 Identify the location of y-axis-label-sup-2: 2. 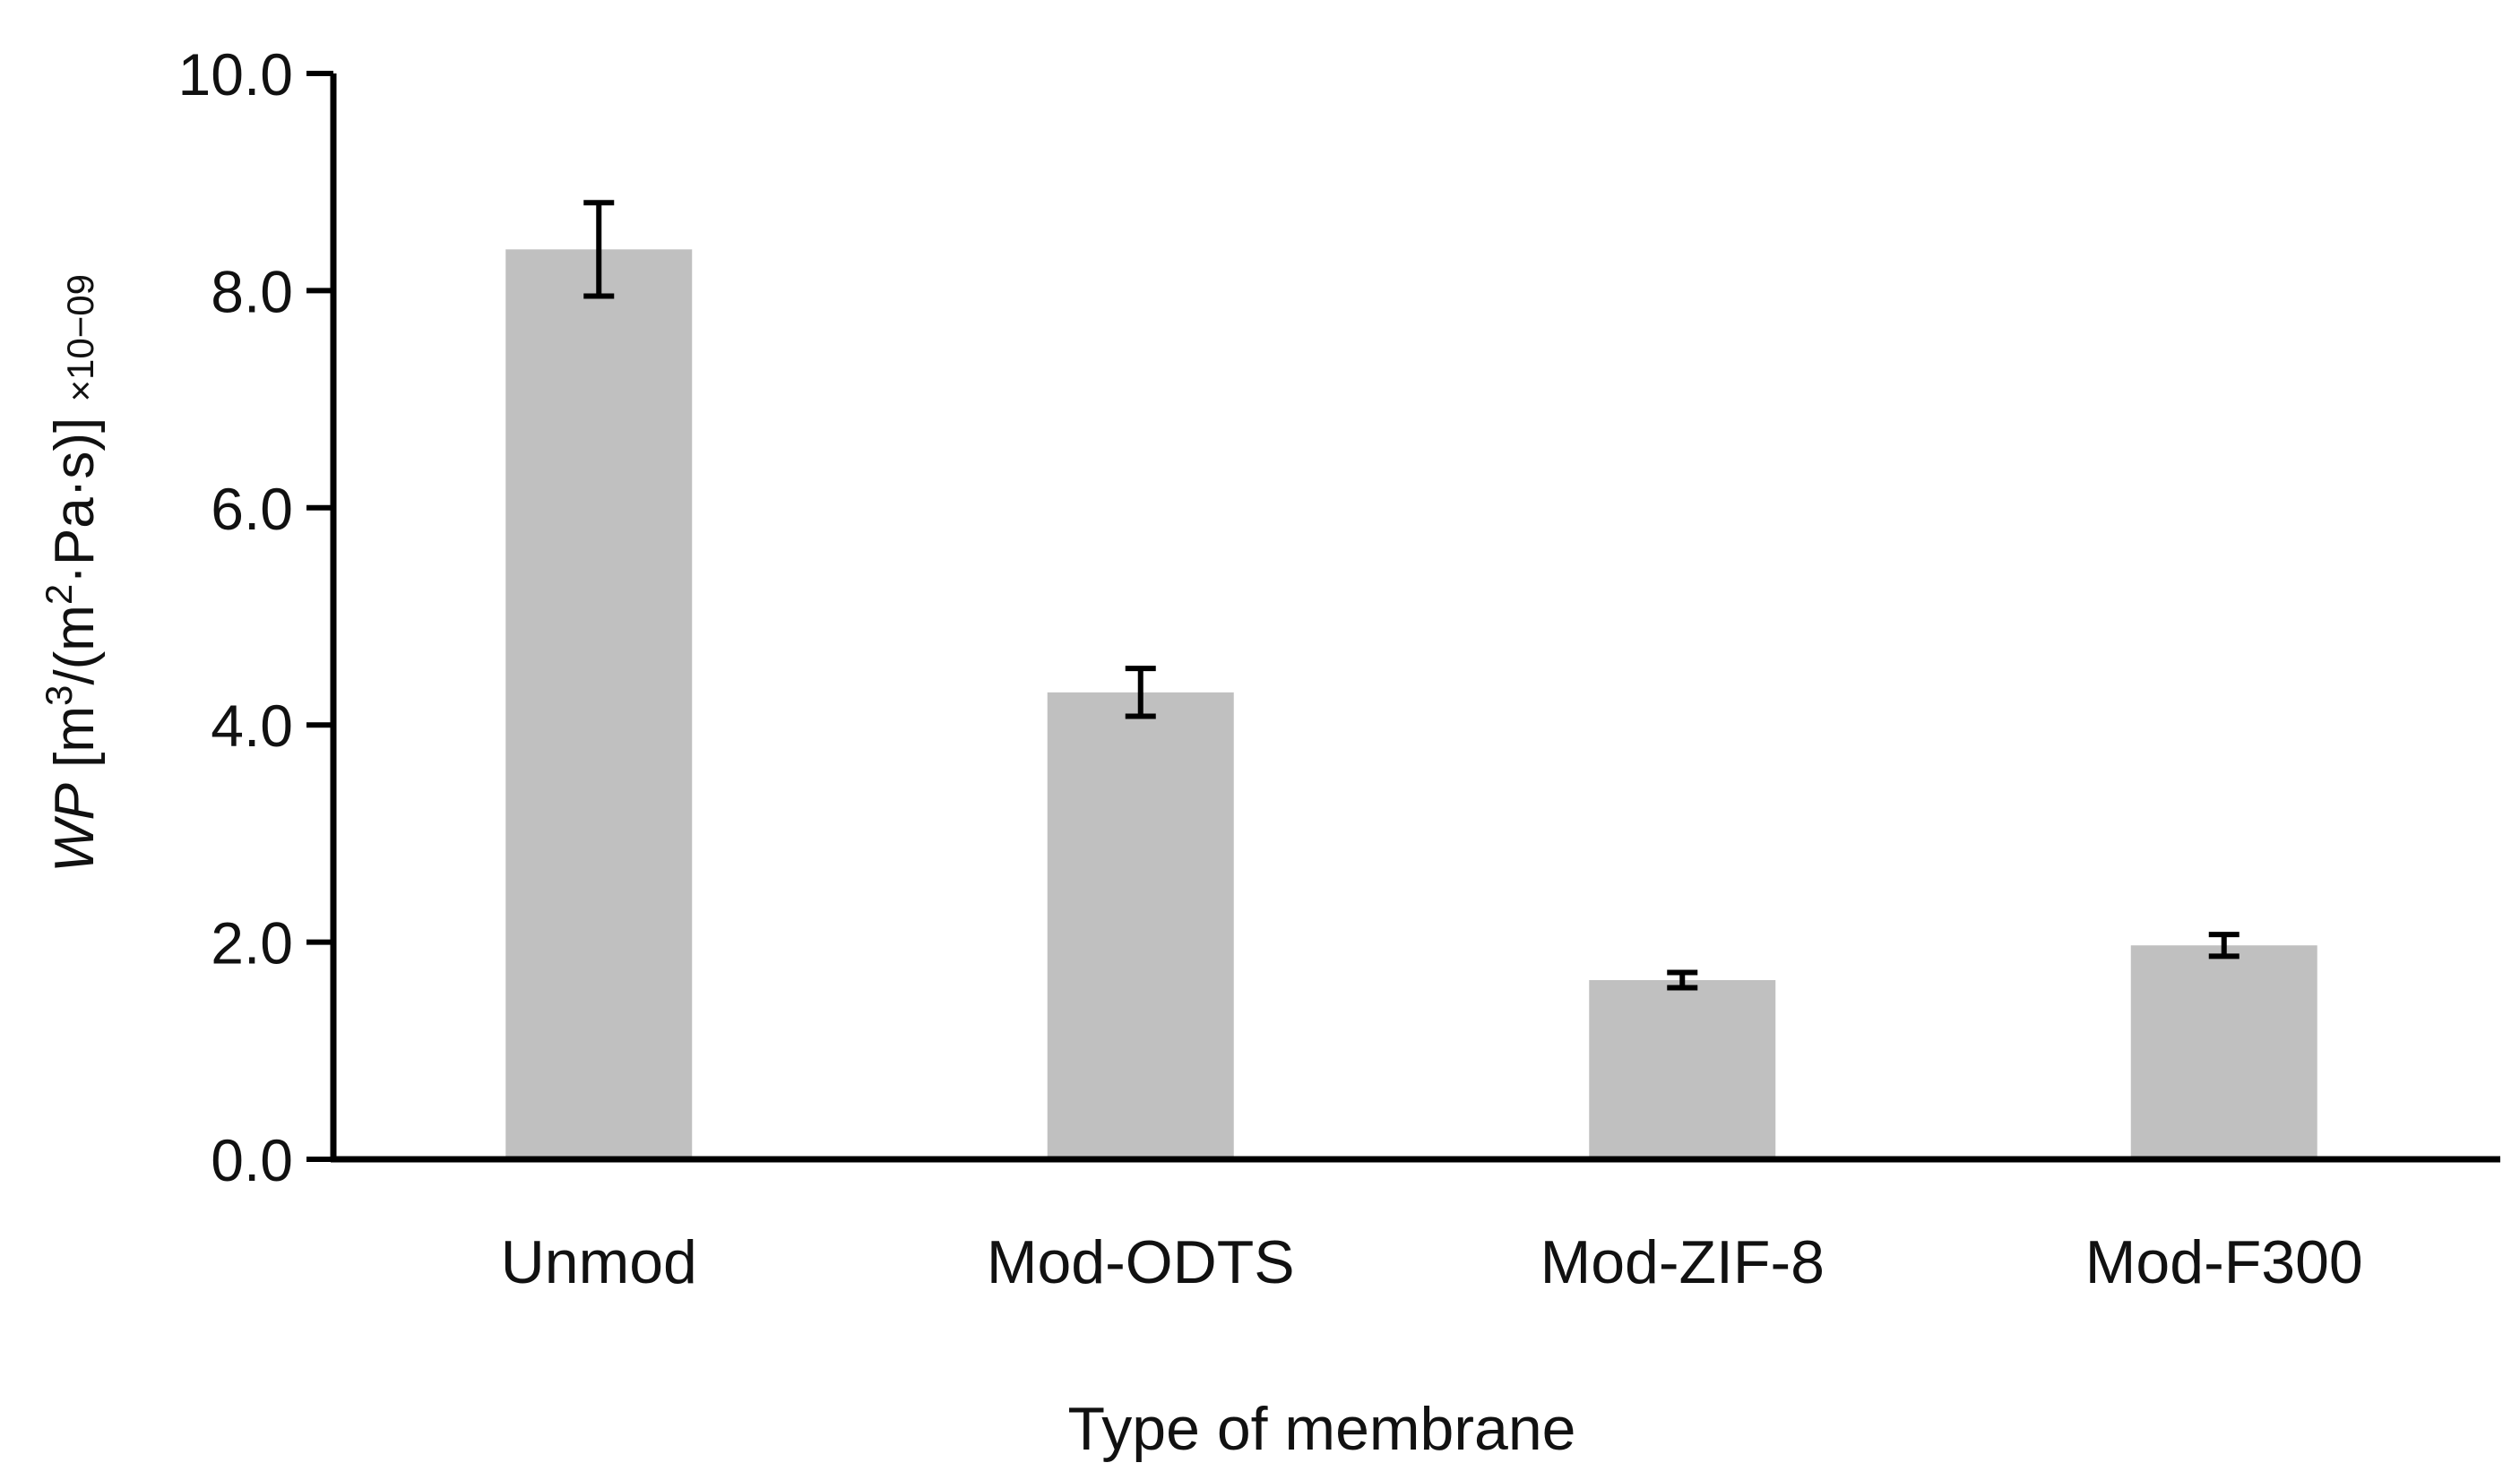
(59, 594).